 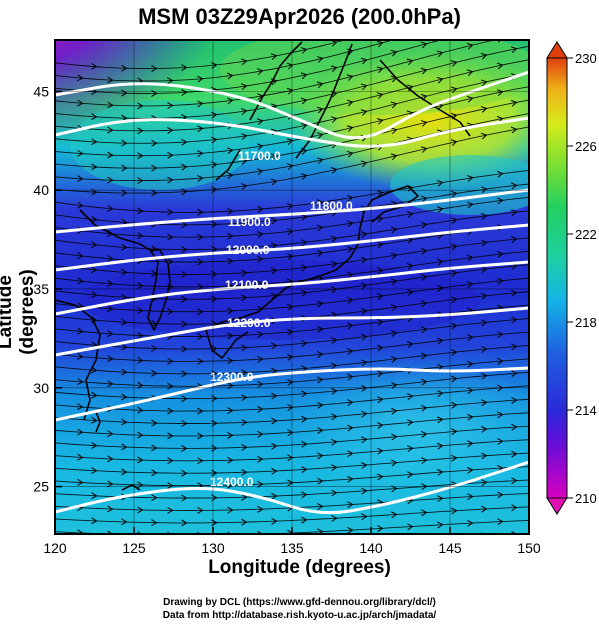 I want to click on colorbar: 210 214 218 222 226 230, so click(x=571, y=278).